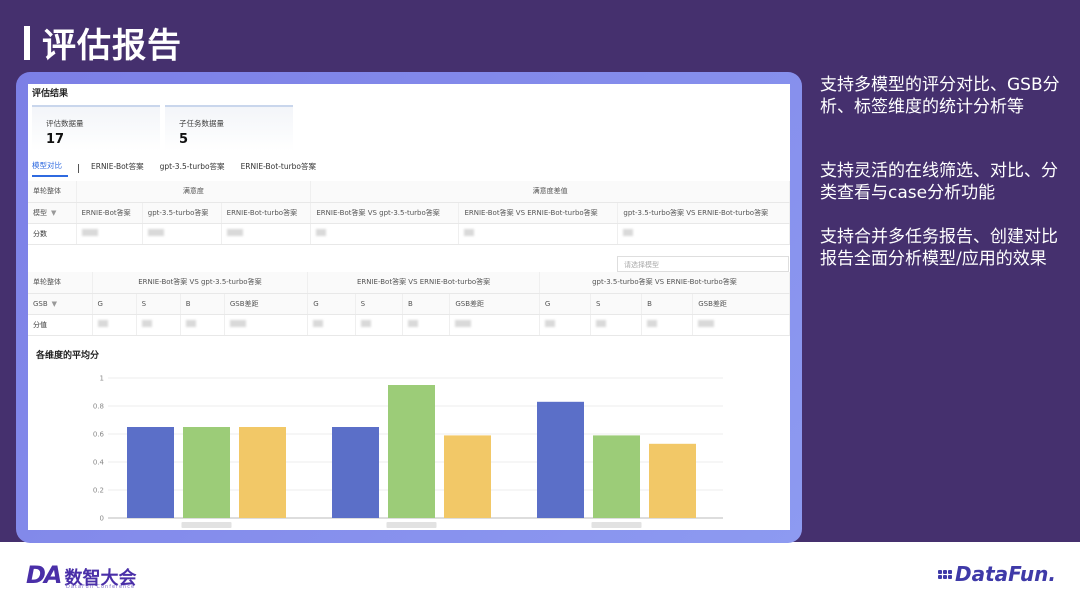 The width and height of the screenshot is (1080, 607). I want to click on row-head-model: 模型 ▼, so click(52, 213).